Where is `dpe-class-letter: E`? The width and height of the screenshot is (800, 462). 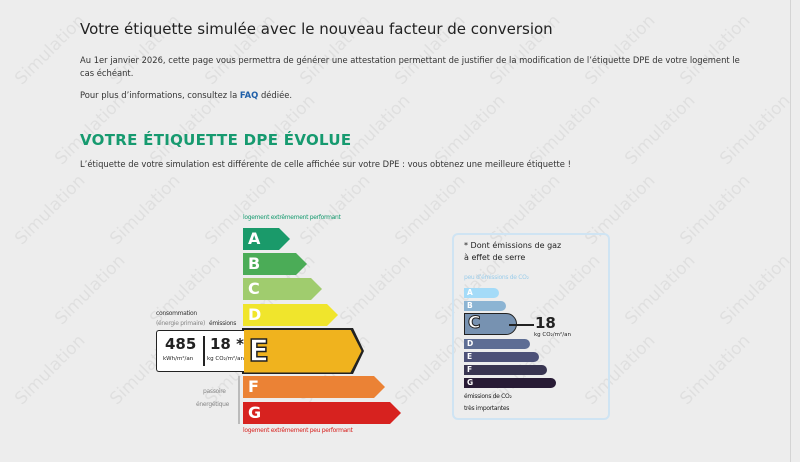 dpe-class-letter: E is located at coordinates (303, 351).